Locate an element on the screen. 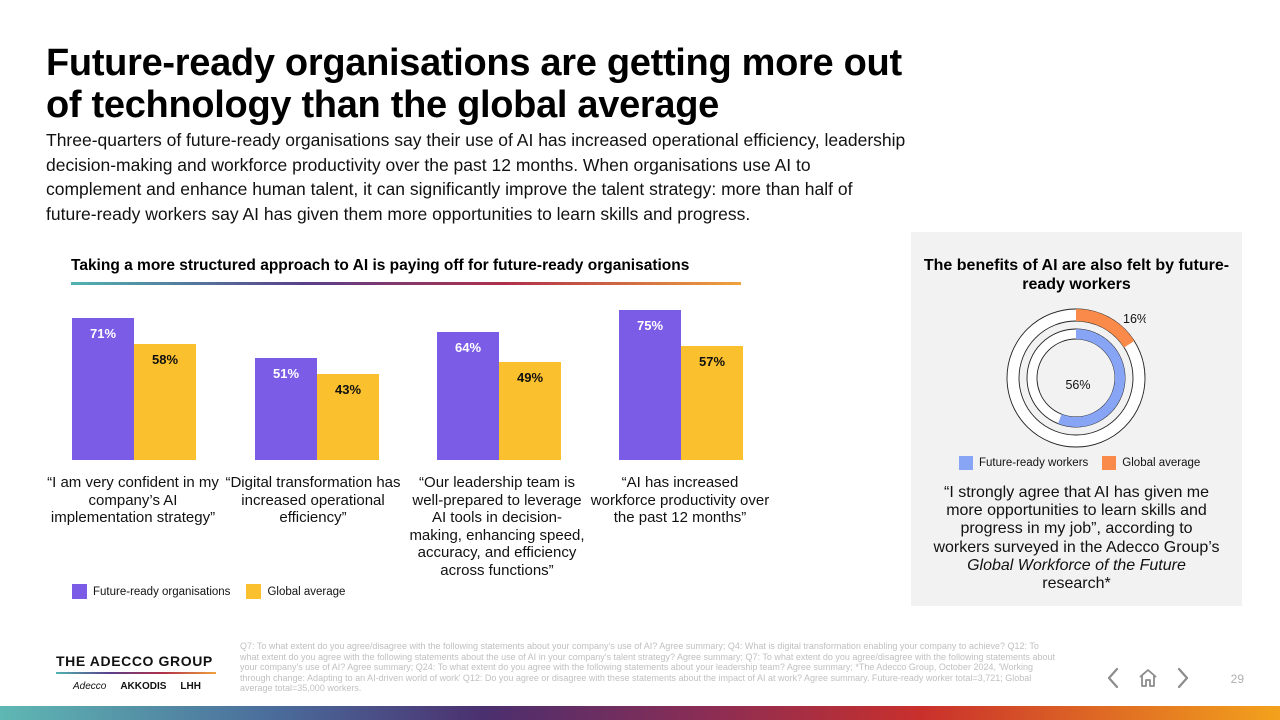  home-button is located at coordinates (1148, 678).